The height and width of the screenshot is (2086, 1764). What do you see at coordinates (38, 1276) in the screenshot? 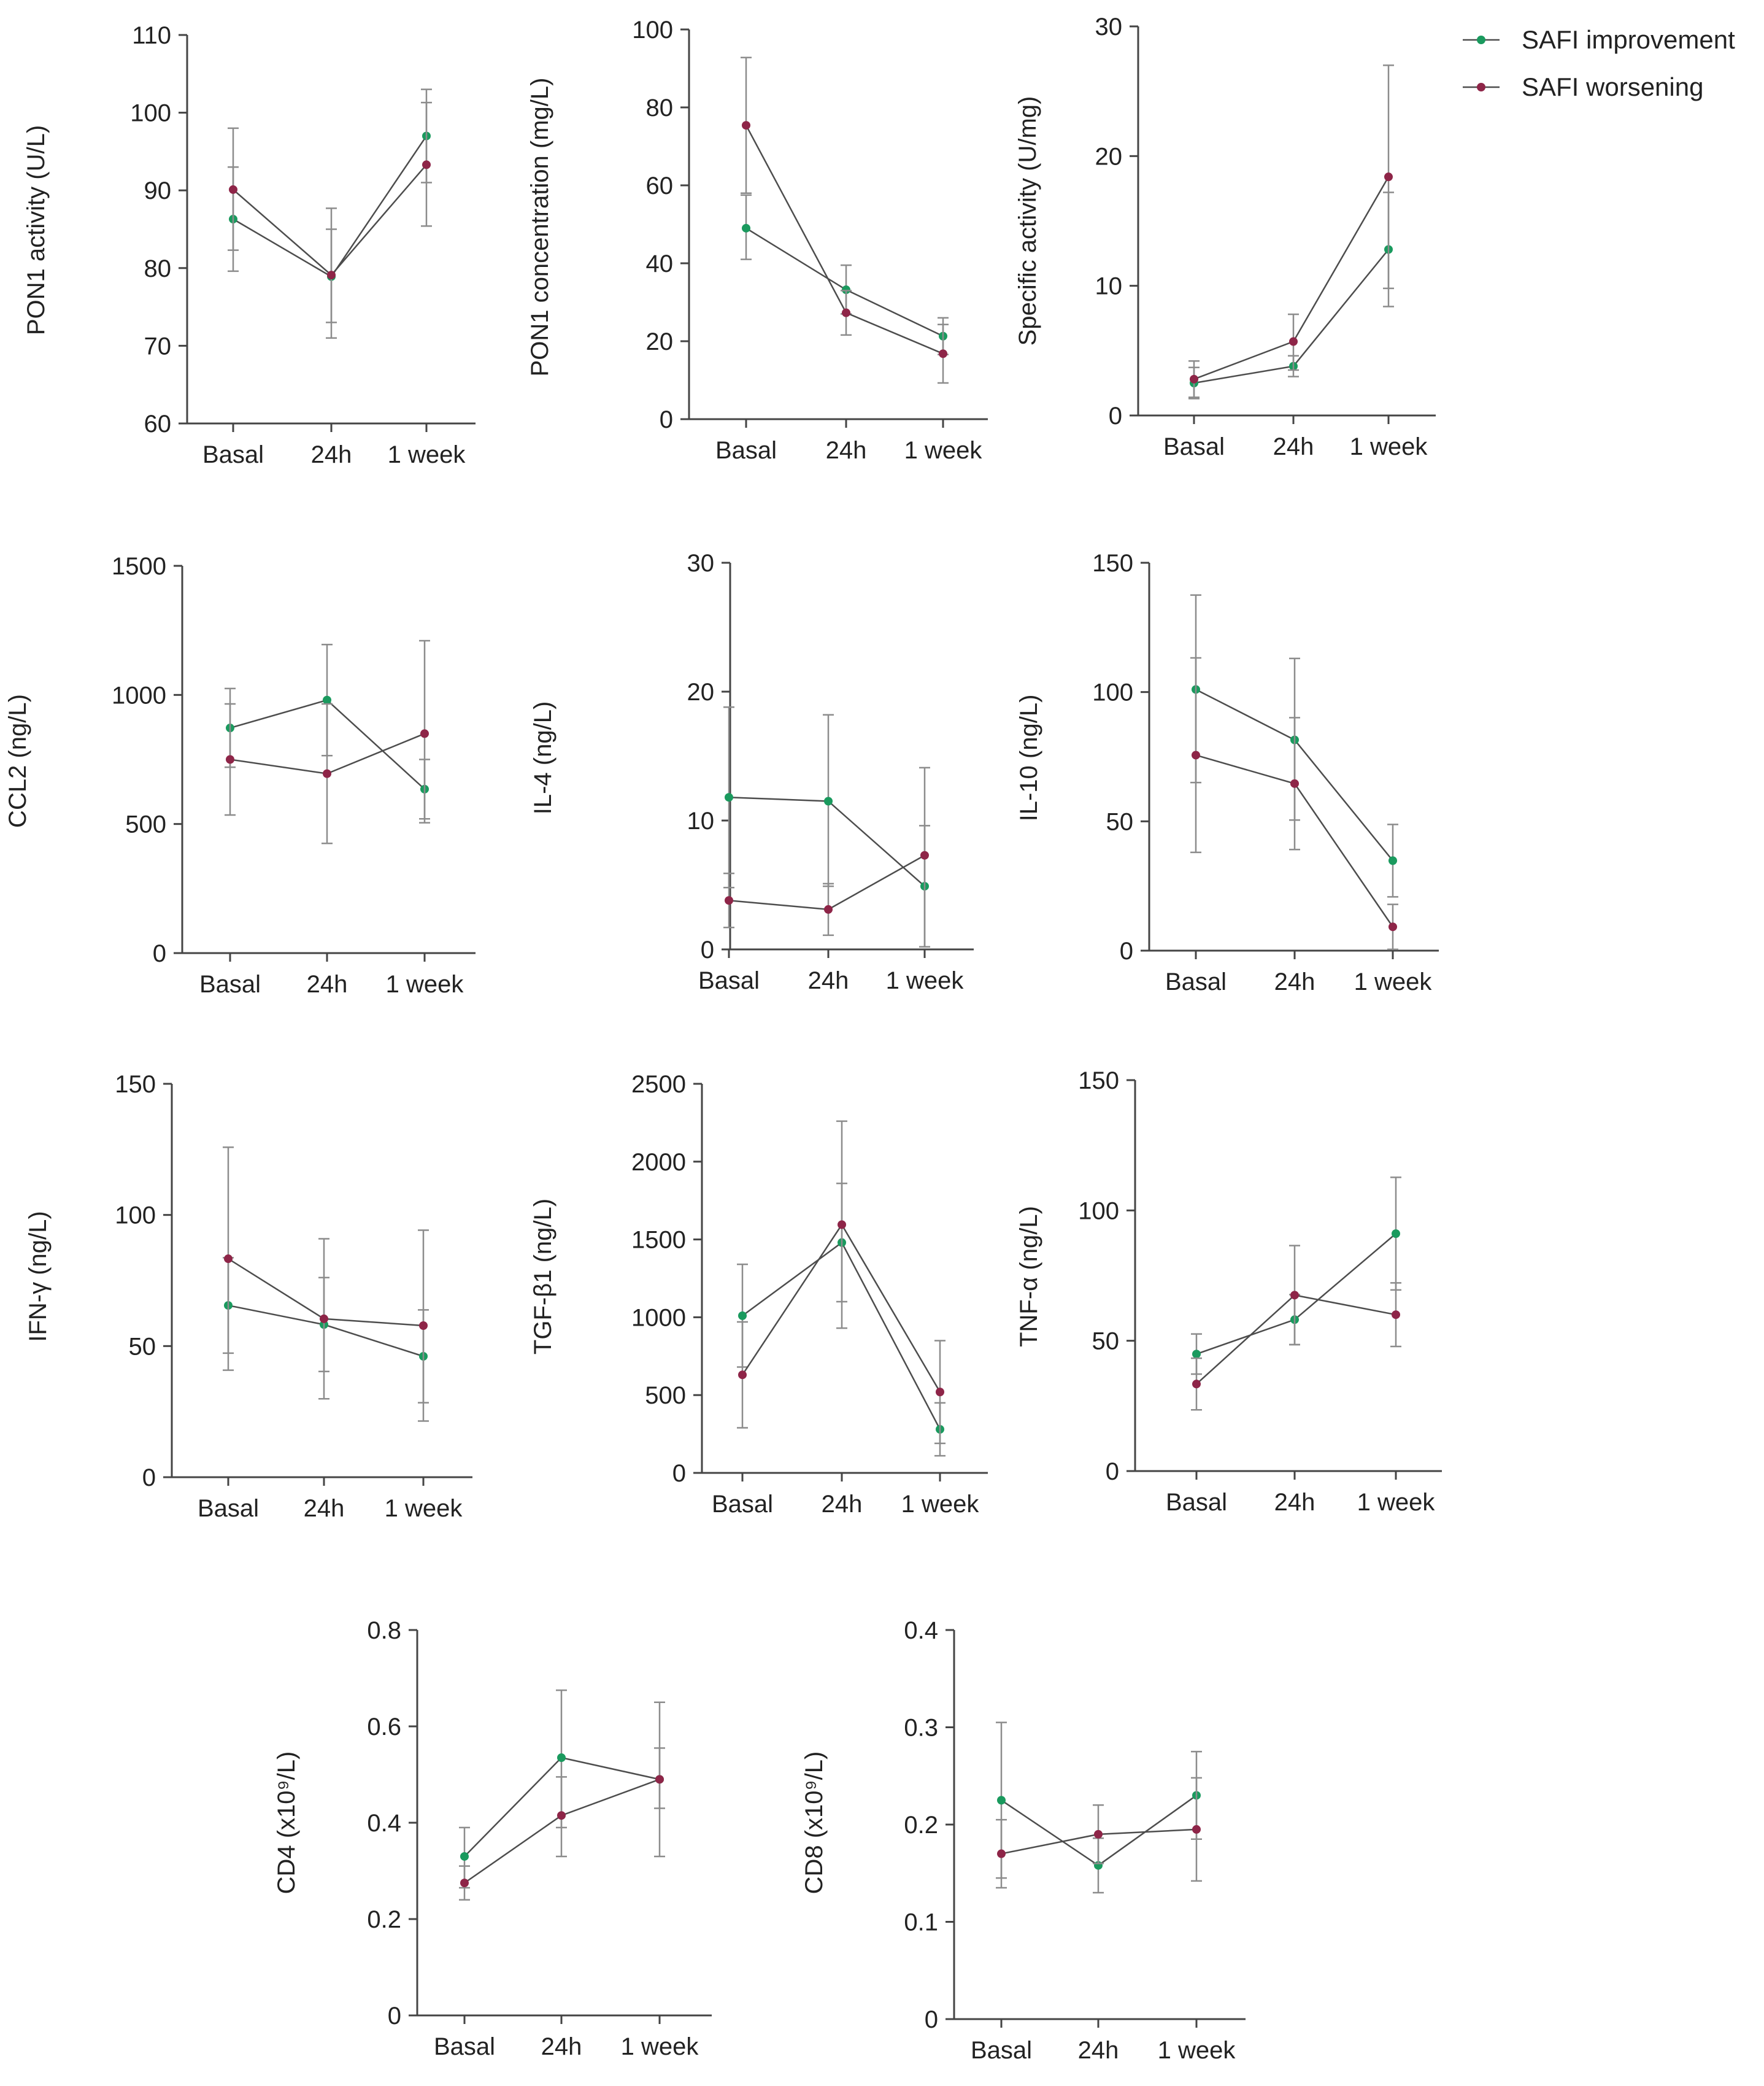
I see `y-axis-label: IFN-γ (ng/L)` at bounding box center [38, 1276].